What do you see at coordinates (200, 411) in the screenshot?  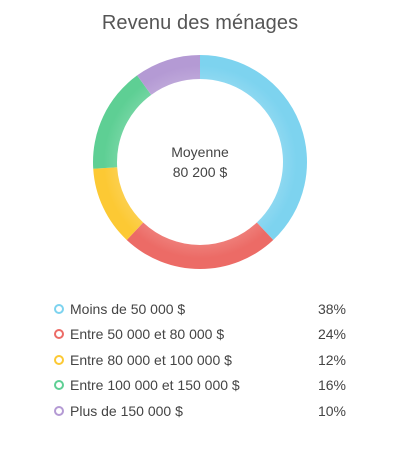 I see `legend-item: Plus de 150 000 $ 10%` at bounding box center [200, 411].